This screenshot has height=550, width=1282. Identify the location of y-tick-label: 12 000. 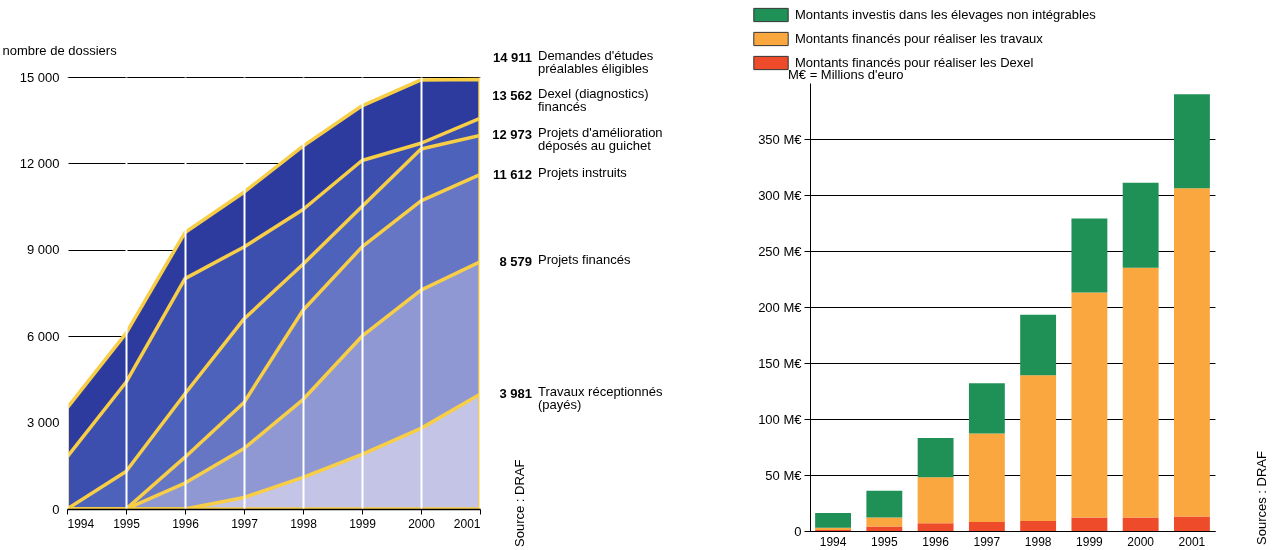
(39, 163).